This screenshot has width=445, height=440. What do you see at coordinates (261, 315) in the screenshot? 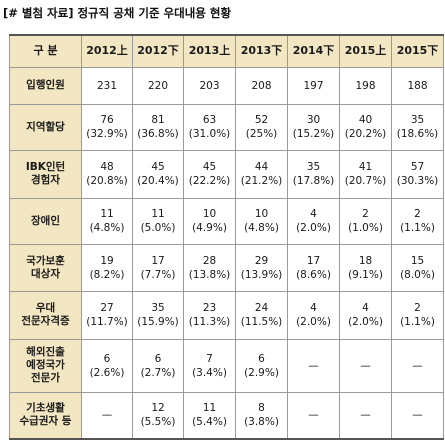
I see `table-cell: 24 (11.5%)` at bounding box center [261, 315].